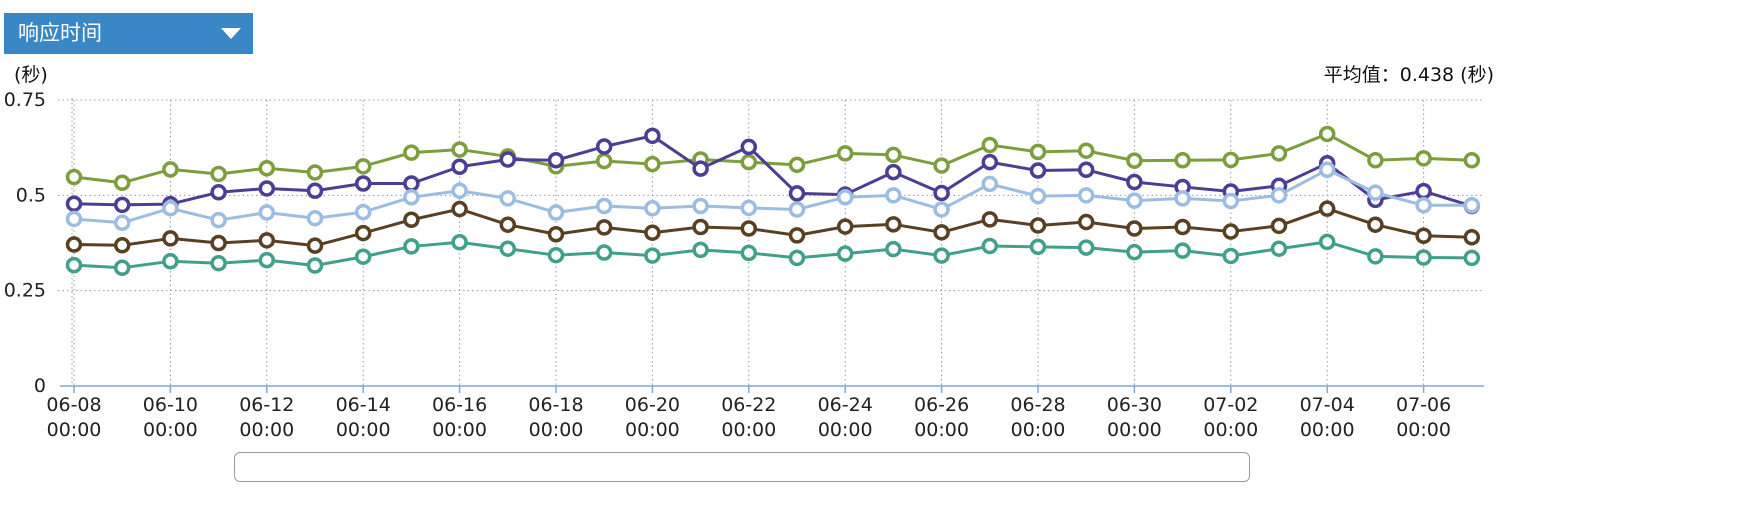 The width and height of the screenshot is (1760, 514). What do you see at coordinates (845, 405) in the screenshot?
I see `x-tick-label: 06-24` at bounding box center [845, 405].